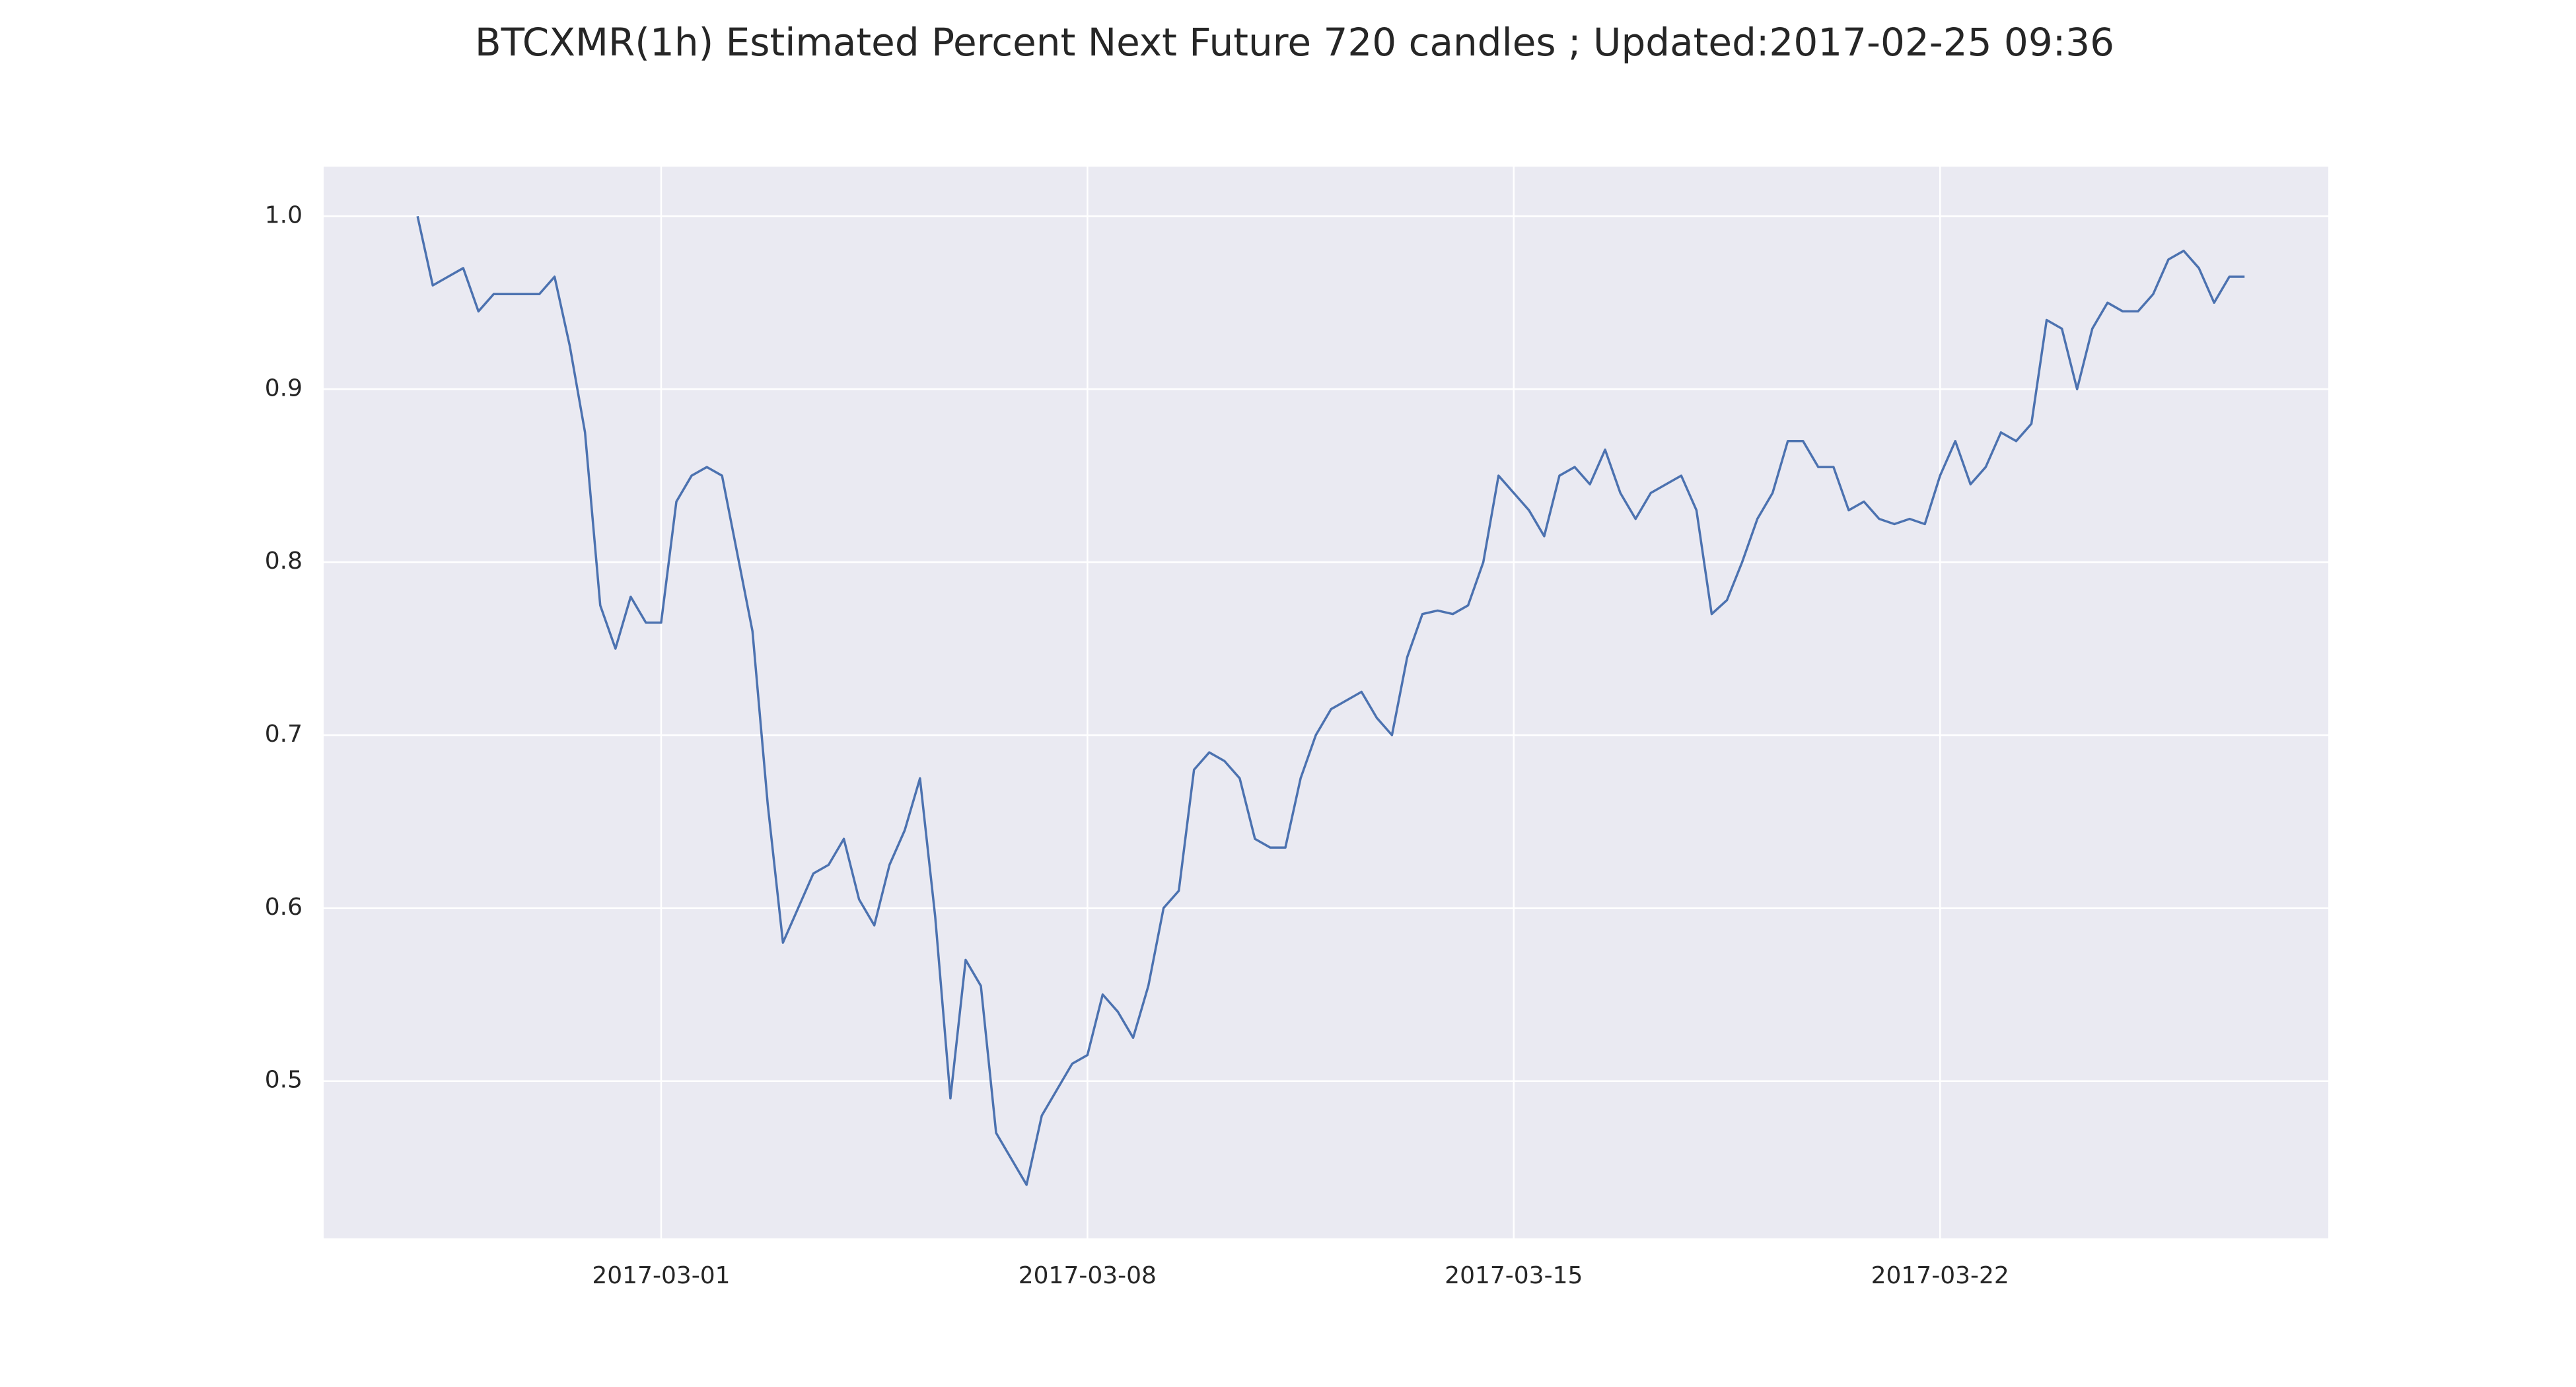  I want to click on x-tick-label: 2017-03-08, so click(1088, 1275).